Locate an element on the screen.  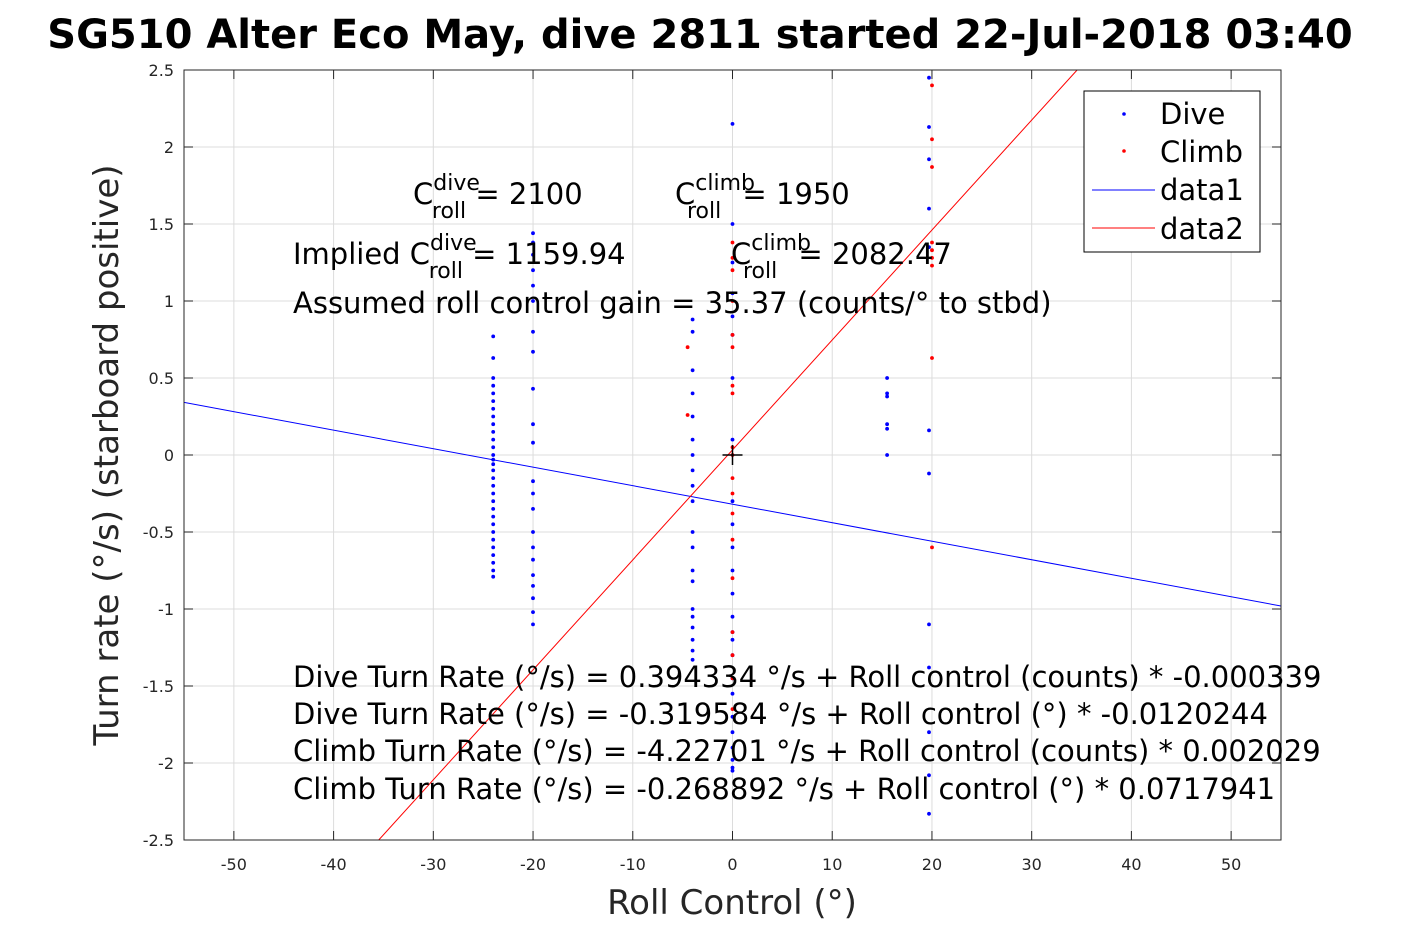
legend-data1-label: data1 is located at coordinates (1202, 190).